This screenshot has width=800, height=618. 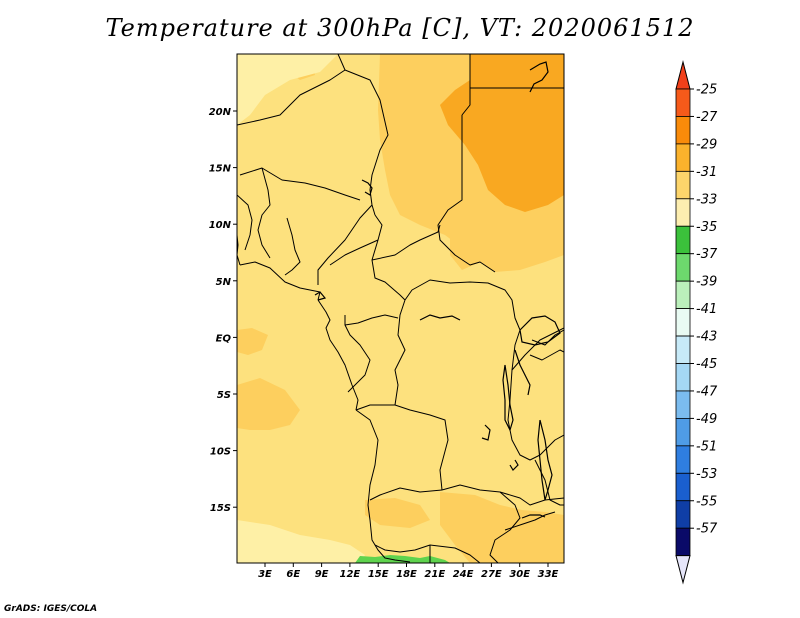 What do you see at coordinates (301, 541) in the screenshot?
I see `field-cool-southwest` at bounding box center [301, 541].